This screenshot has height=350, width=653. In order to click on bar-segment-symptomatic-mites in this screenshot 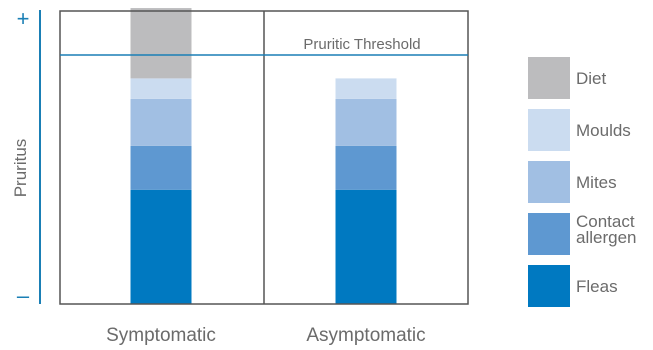, I will do `click(161, 122)`.